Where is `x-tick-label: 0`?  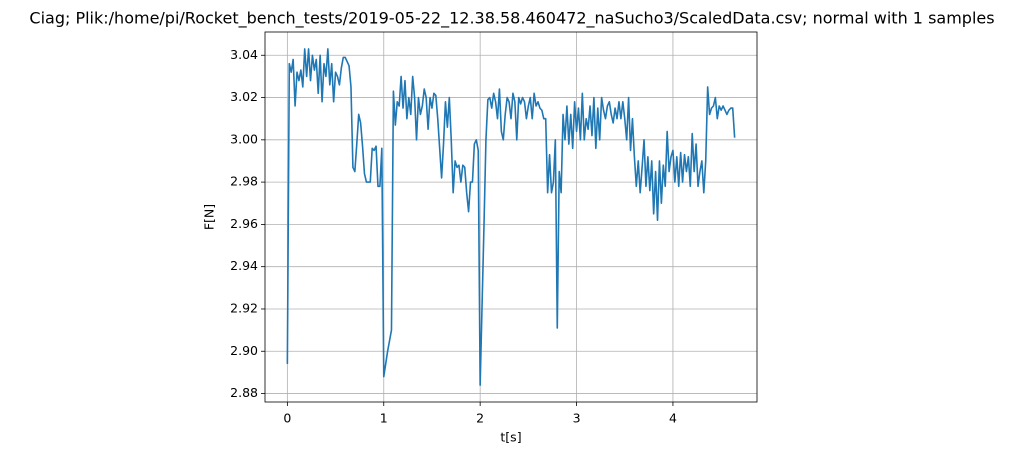 x-tick-label: 0 is located at coordinates (287, 418).